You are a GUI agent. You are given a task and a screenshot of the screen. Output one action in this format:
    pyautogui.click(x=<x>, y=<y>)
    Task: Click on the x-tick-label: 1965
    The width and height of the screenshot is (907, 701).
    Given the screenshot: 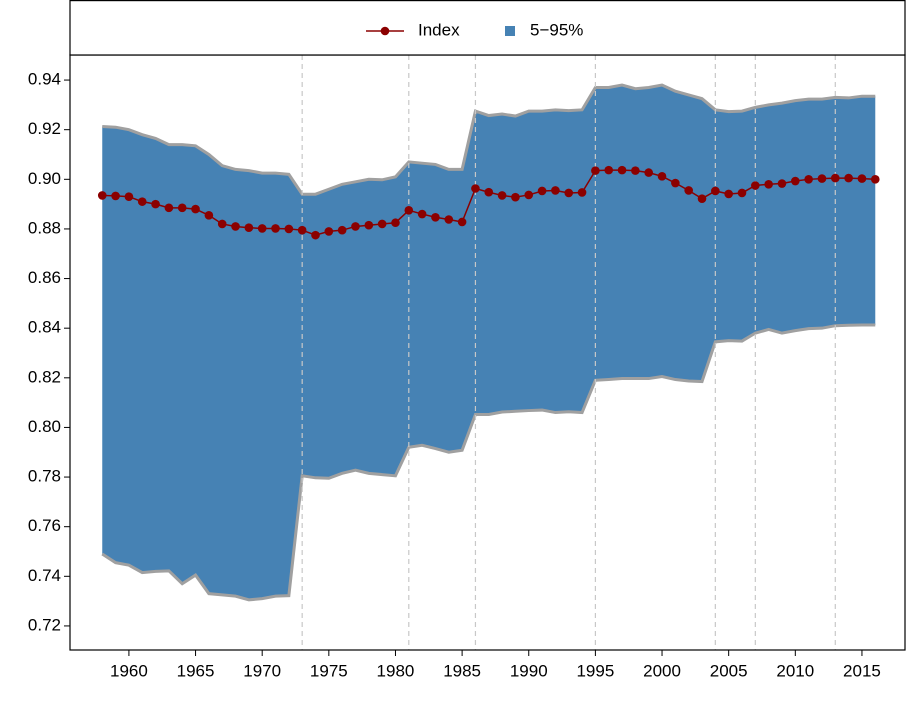 What is the action you would take?
    pyautogui.click(x=196, y=670)
    